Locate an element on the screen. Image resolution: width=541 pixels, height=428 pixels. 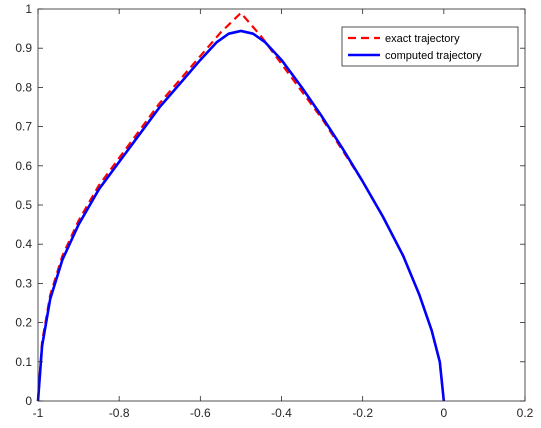
legend-label: computed trajectory is located at coordinates (433, 56).